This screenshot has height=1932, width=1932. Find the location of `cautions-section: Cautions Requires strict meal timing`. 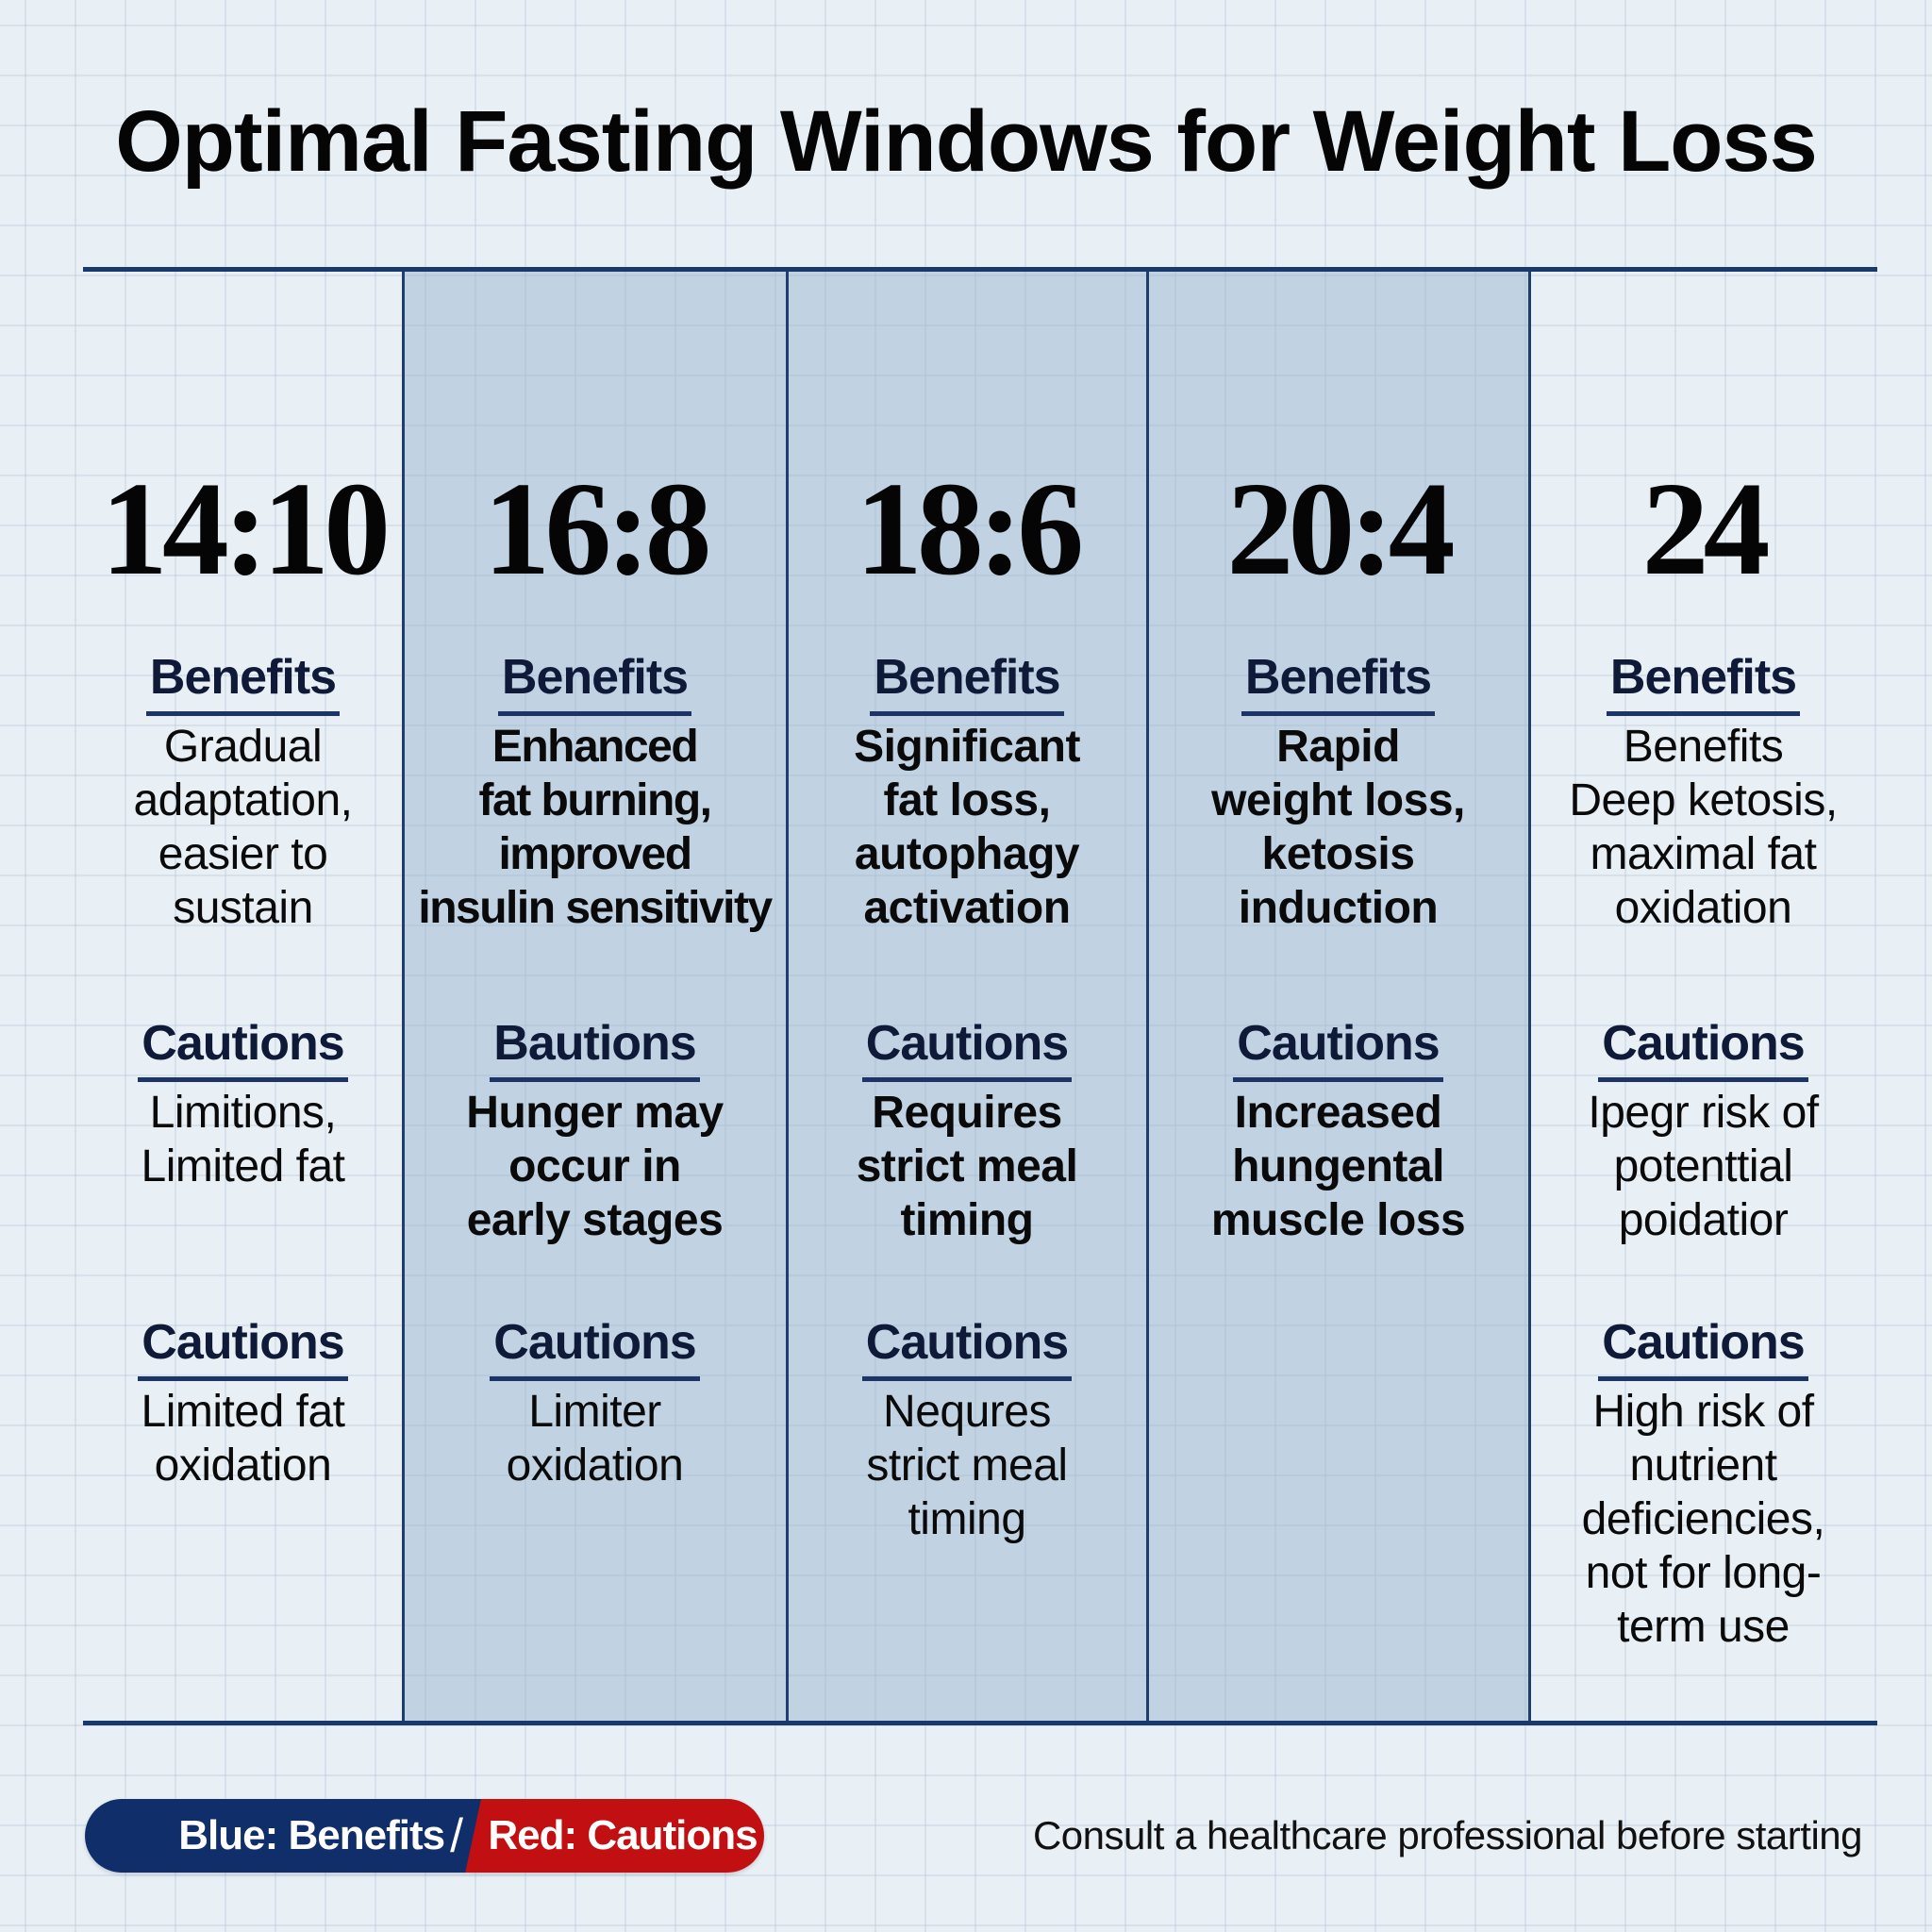

cautions-section: Cautions Requires strict meal timing is located at coordinates (967, 1131).